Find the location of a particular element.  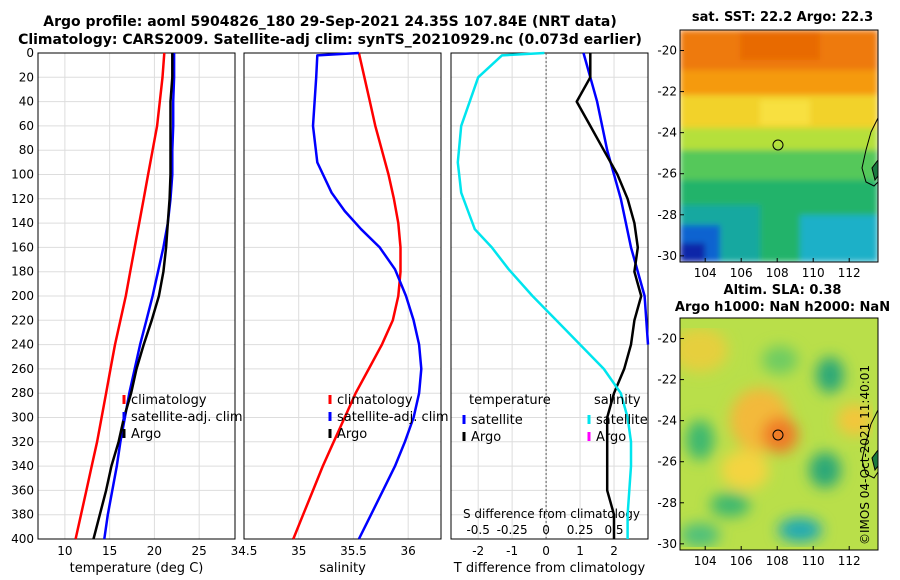

sst-map: -20 -22 -24 -26 -28 -30 104 106 108 110 112 is located at coordinates (768, 154).